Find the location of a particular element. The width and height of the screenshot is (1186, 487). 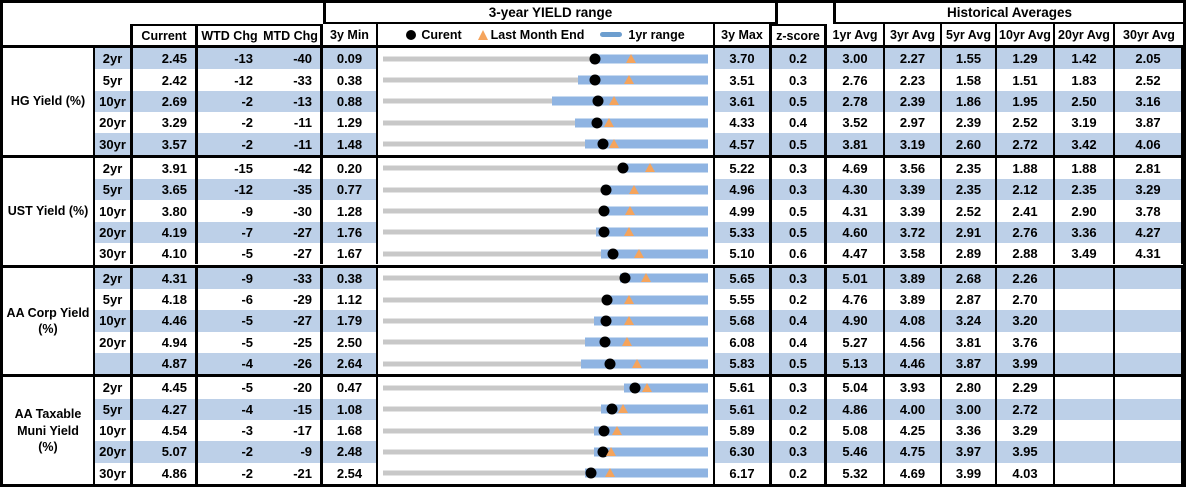

avg-cell: 5.32 is located at coordinates (856, 473).